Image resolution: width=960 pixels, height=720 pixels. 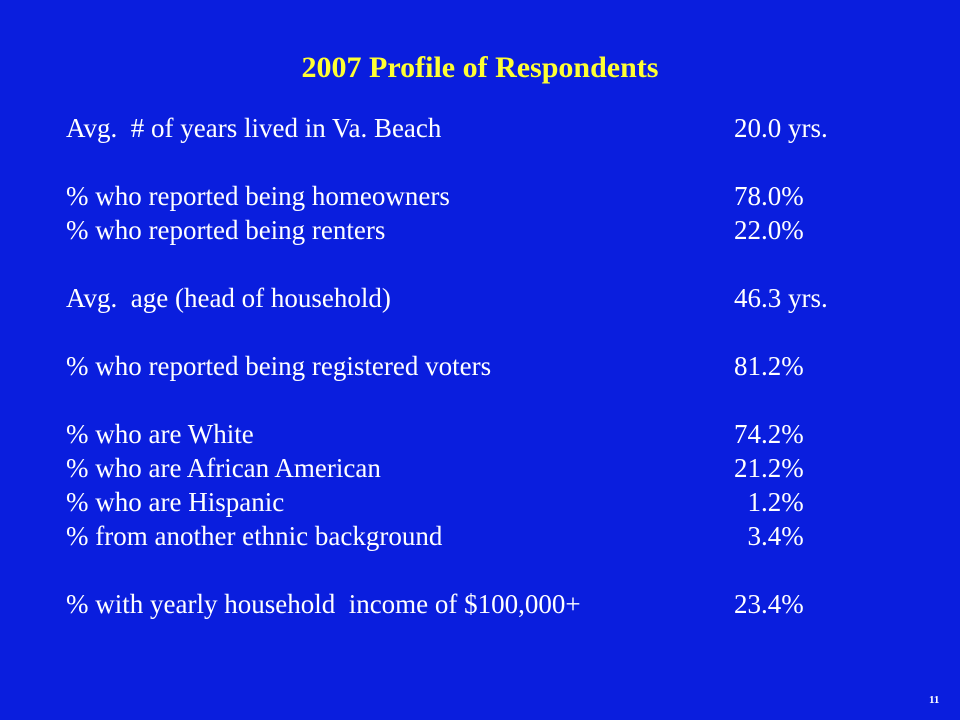 What do you see at coordinates (769, 536) in the screenshot?
I see `stat-value: 3.4%` at bounding box center [769, 536].